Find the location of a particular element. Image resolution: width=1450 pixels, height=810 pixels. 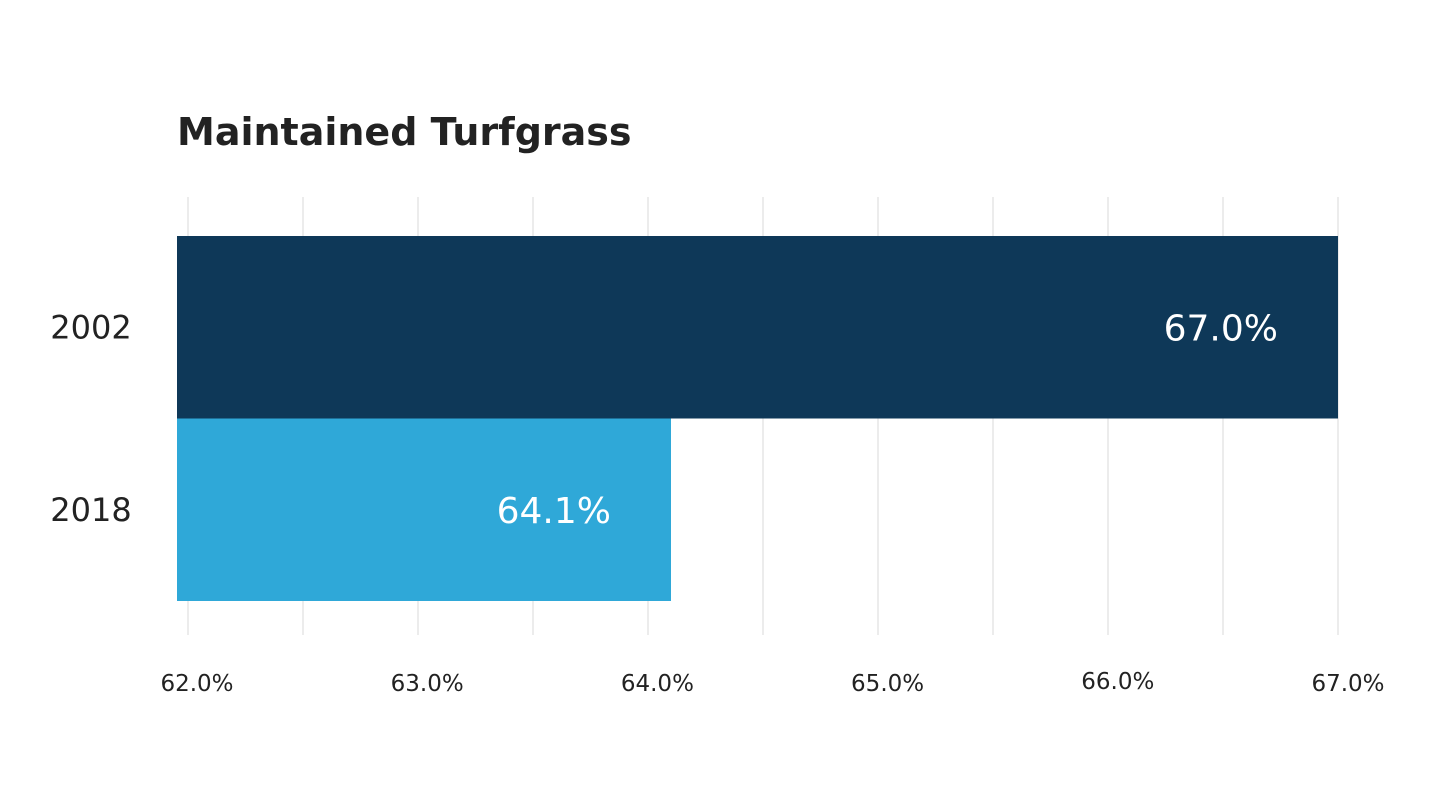

x-tick-label: 63.0% is located at coordinates (427, 684).